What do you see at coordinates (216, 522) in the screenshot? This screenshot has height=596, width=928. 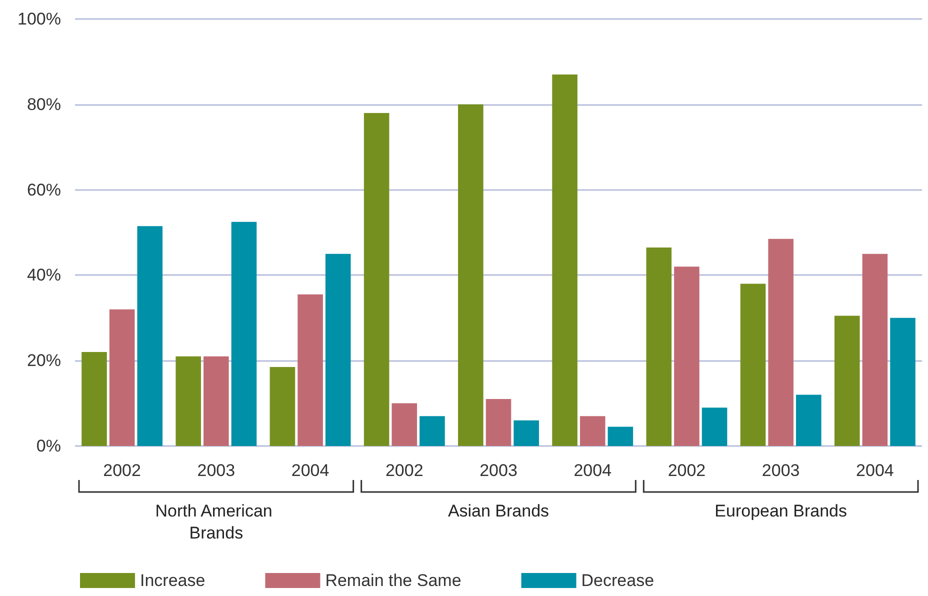 I see `text: North American Brands` at bounding box center [216, 522].